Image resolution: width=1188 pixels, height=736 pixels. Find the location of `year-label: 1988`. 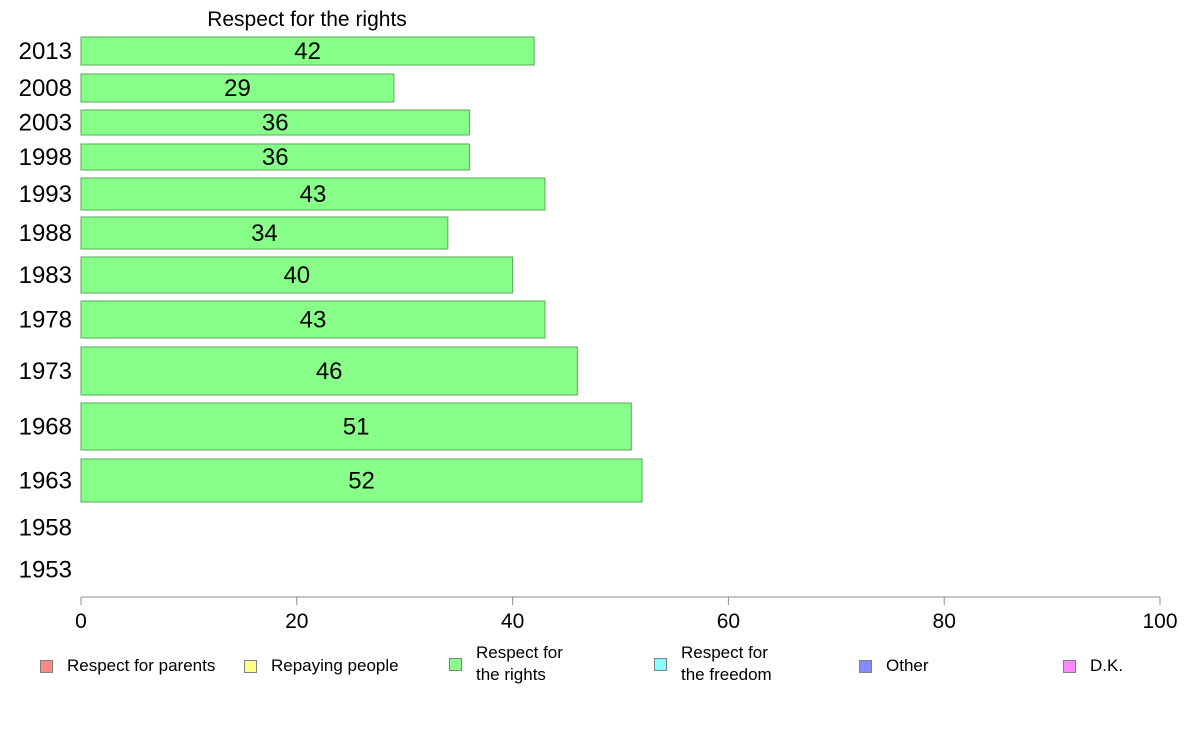

year-label: 1988 is located at coordinates (45, 233).